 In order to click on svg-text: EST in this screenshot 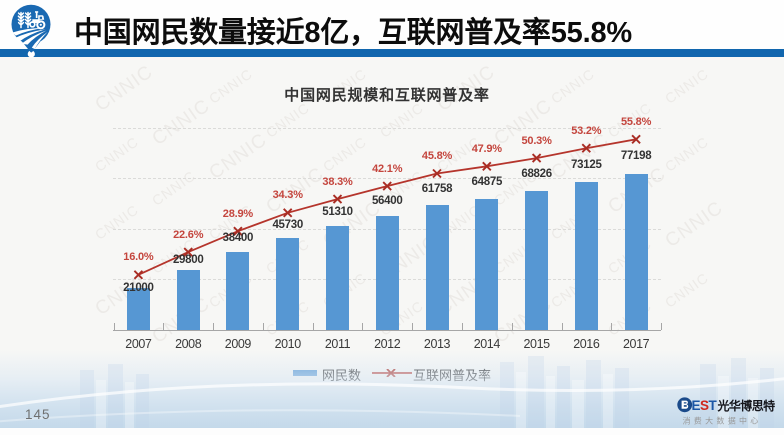, I will do `click(705, 405)`.